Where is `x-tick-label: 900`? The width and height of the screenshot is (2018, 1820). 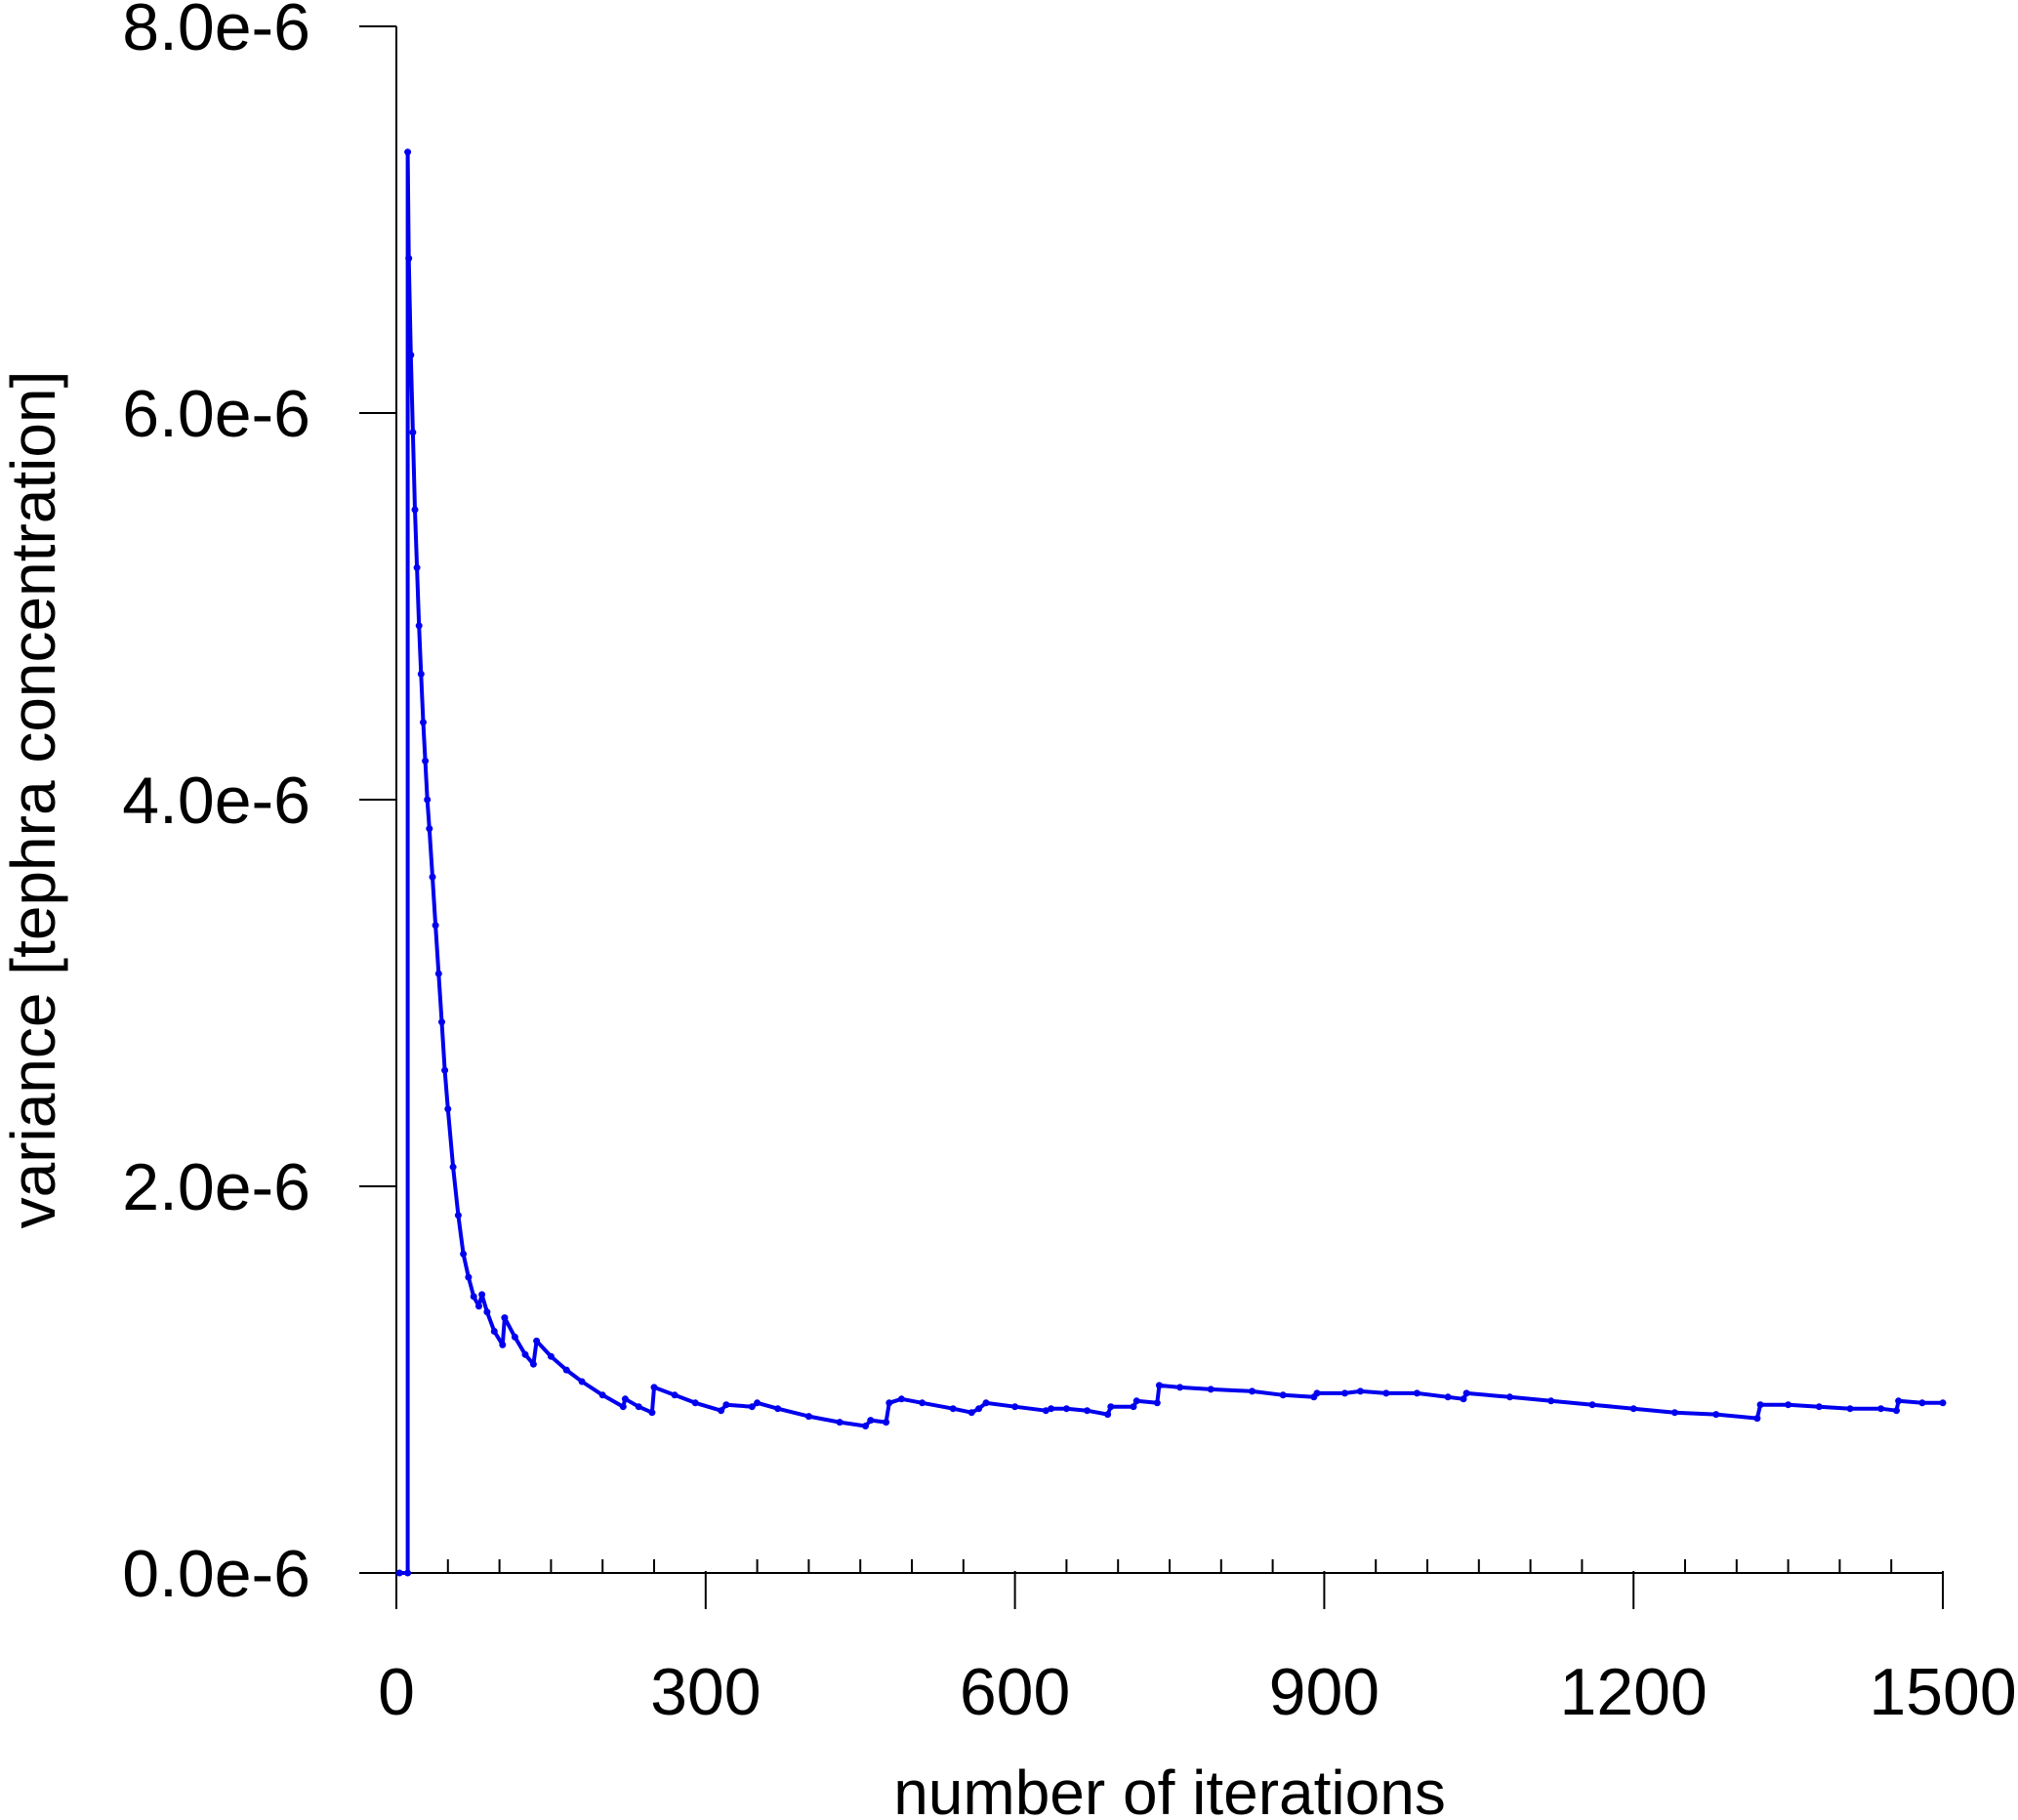 x-tick-label: 900 is located at coordinates (1324, 1692).